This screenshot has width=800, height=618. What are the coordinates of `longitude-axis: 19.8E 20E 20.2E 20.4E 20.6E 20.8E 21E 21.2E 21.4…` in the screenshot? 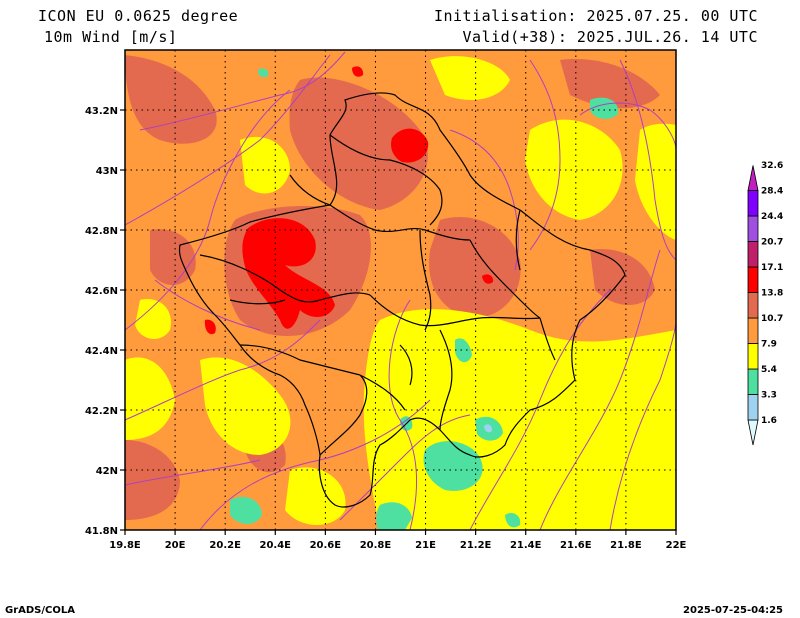 It's located at (398, 540).